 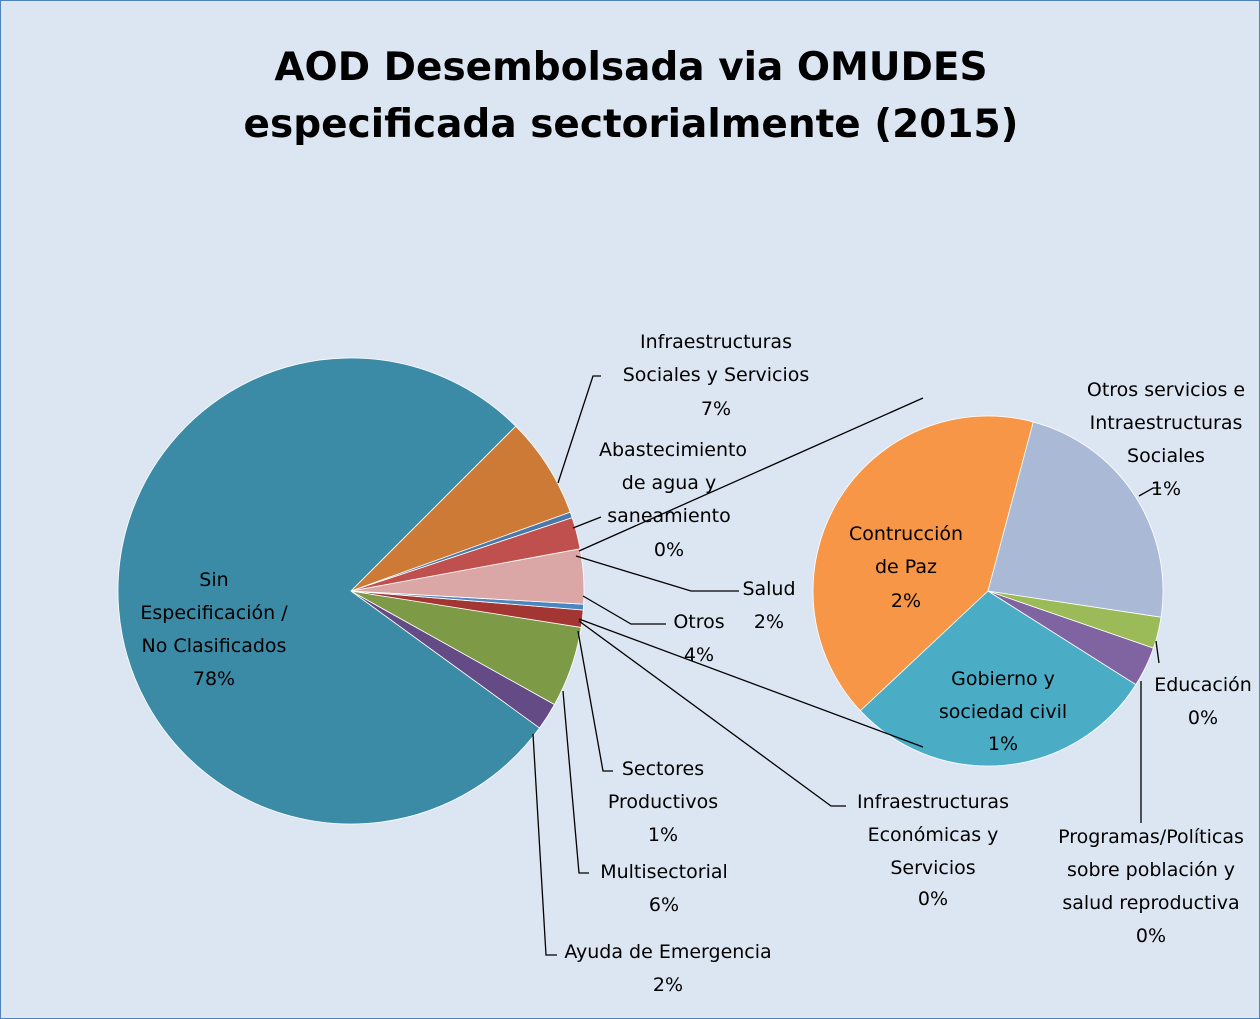 What do you see at coordinates (214, 613) in the screenshot?
I see `slice-label: Sin Especificación / No Clasificados` at bounding box center [214, 613].